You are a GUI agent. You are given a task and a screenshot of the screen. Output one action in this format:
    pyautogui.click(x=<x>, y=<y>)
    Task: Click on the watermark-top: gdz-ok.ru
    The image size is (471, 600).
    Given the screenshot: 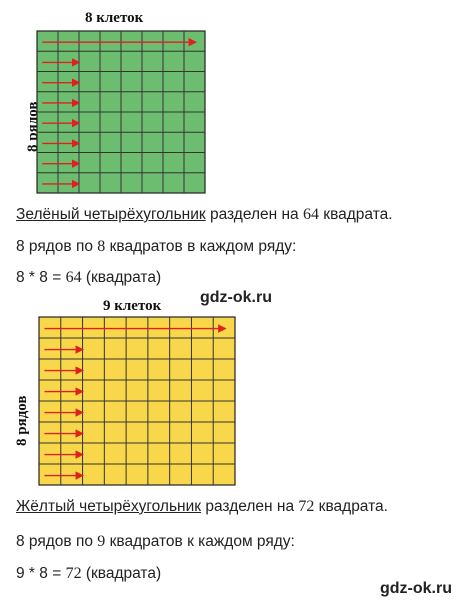 What is the action you would take?
    pyautogui.click(x=236, y=297)
    